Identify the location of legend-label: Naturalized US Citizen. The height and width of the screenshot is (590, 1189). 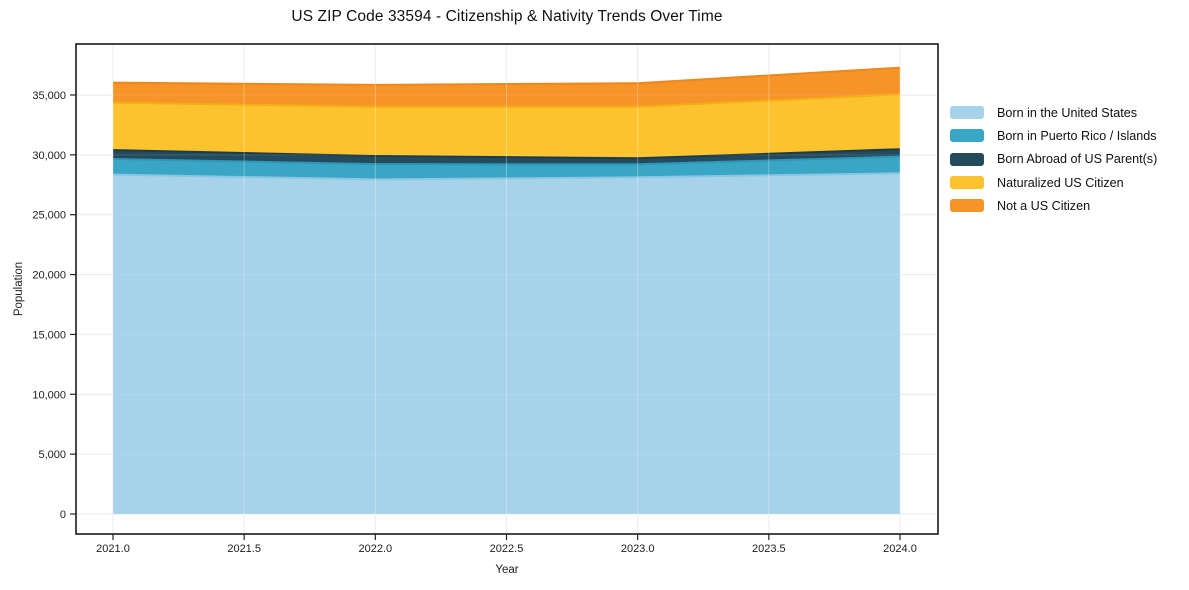
(1060, 182).